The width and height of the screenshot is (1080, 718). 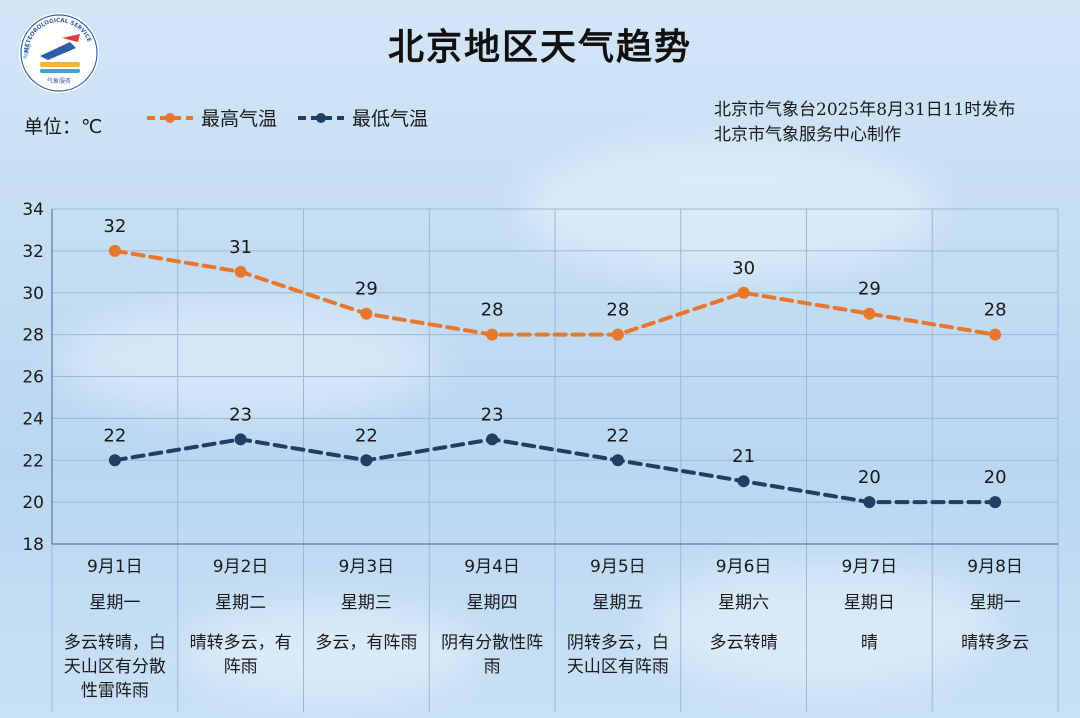 What do you see at coordinates (492, 567) in the screenshot?
I see `x-tick-label-date: 9月4日` at bounding box center [492, 567].